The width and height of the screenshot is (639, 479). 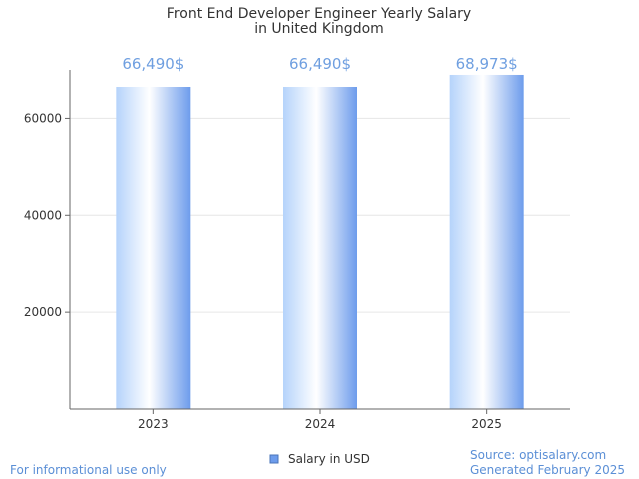 What do you see at coordinates (43, 118) in the screenshot?
I see `y-tick-label: 60000` at bounding box center [43, 118].